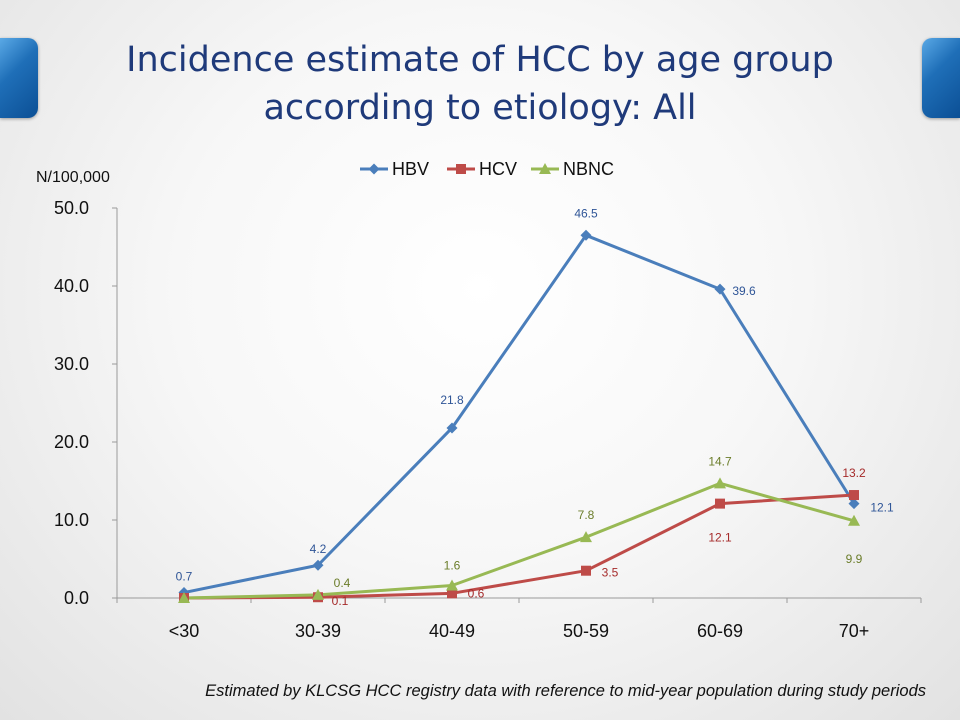 Image resolution: width=960 pixels, height=720 pixels. Describe the element at coordinates (519, 546) in the screenshot. I see `series-line-hcv` at that location.